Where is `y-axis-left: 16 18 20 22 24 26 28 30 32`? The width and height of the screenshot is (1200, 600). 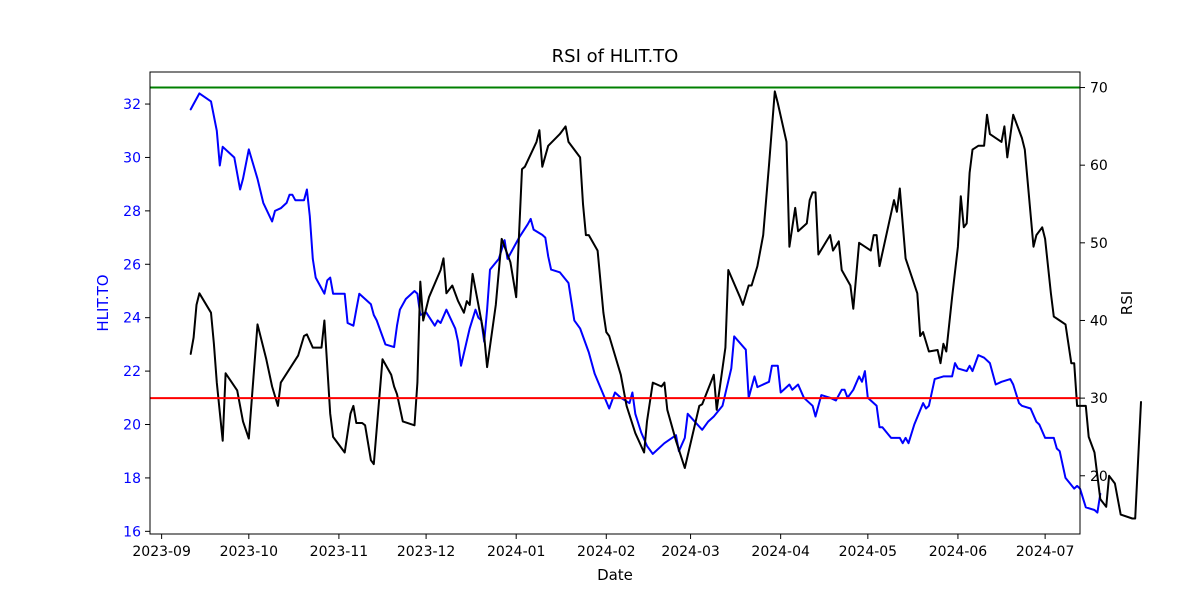
y-axis-left: 16 18 20 22 24 26 28 30 32 is located at coordinates (136, 318).